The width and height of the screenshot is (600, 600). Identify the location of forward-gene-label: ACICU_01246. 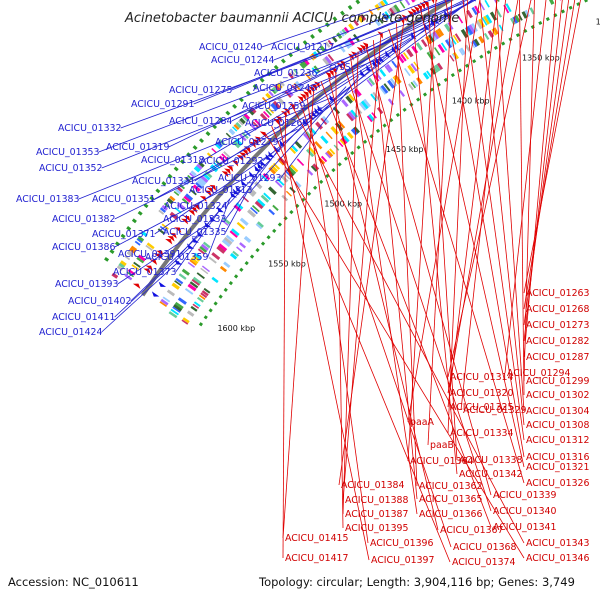
(285, 88).